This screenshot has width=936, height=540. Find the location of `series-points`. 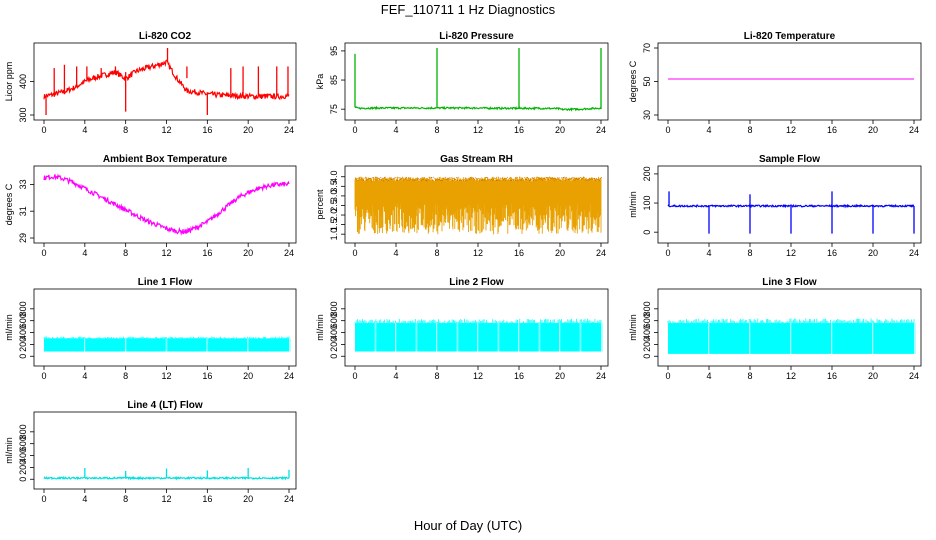

series-points is located at coordinates (478, 179).